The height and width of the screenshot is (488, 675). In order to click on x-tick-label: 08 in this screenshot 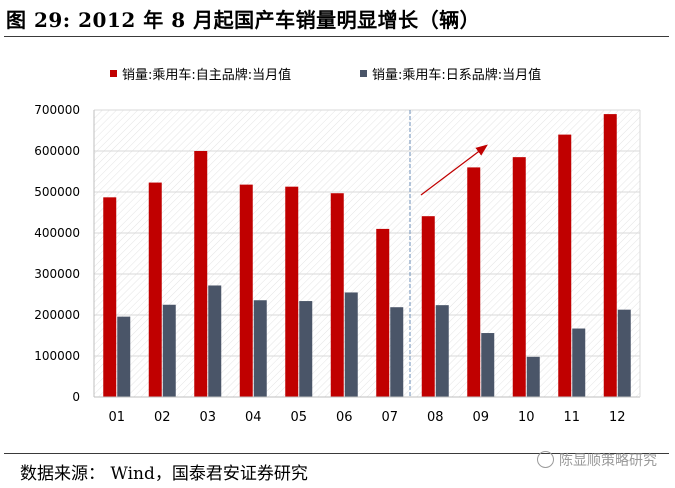, I will do `click(435, 417)`.